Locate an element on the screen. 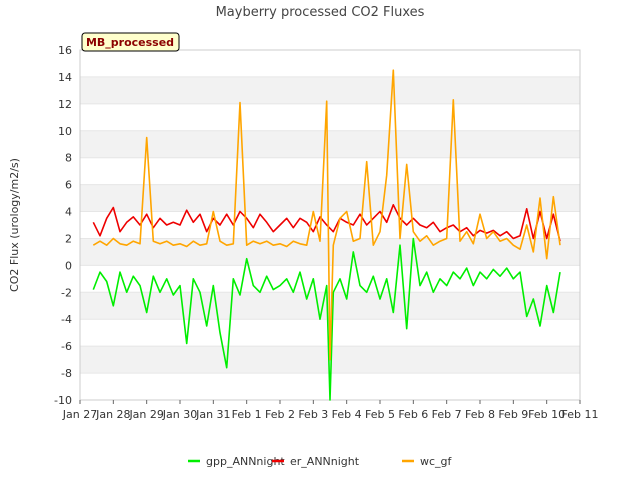  legend: gpp_ANNnight er_ANNnight wc_gf is located at coordinates (320, 461).